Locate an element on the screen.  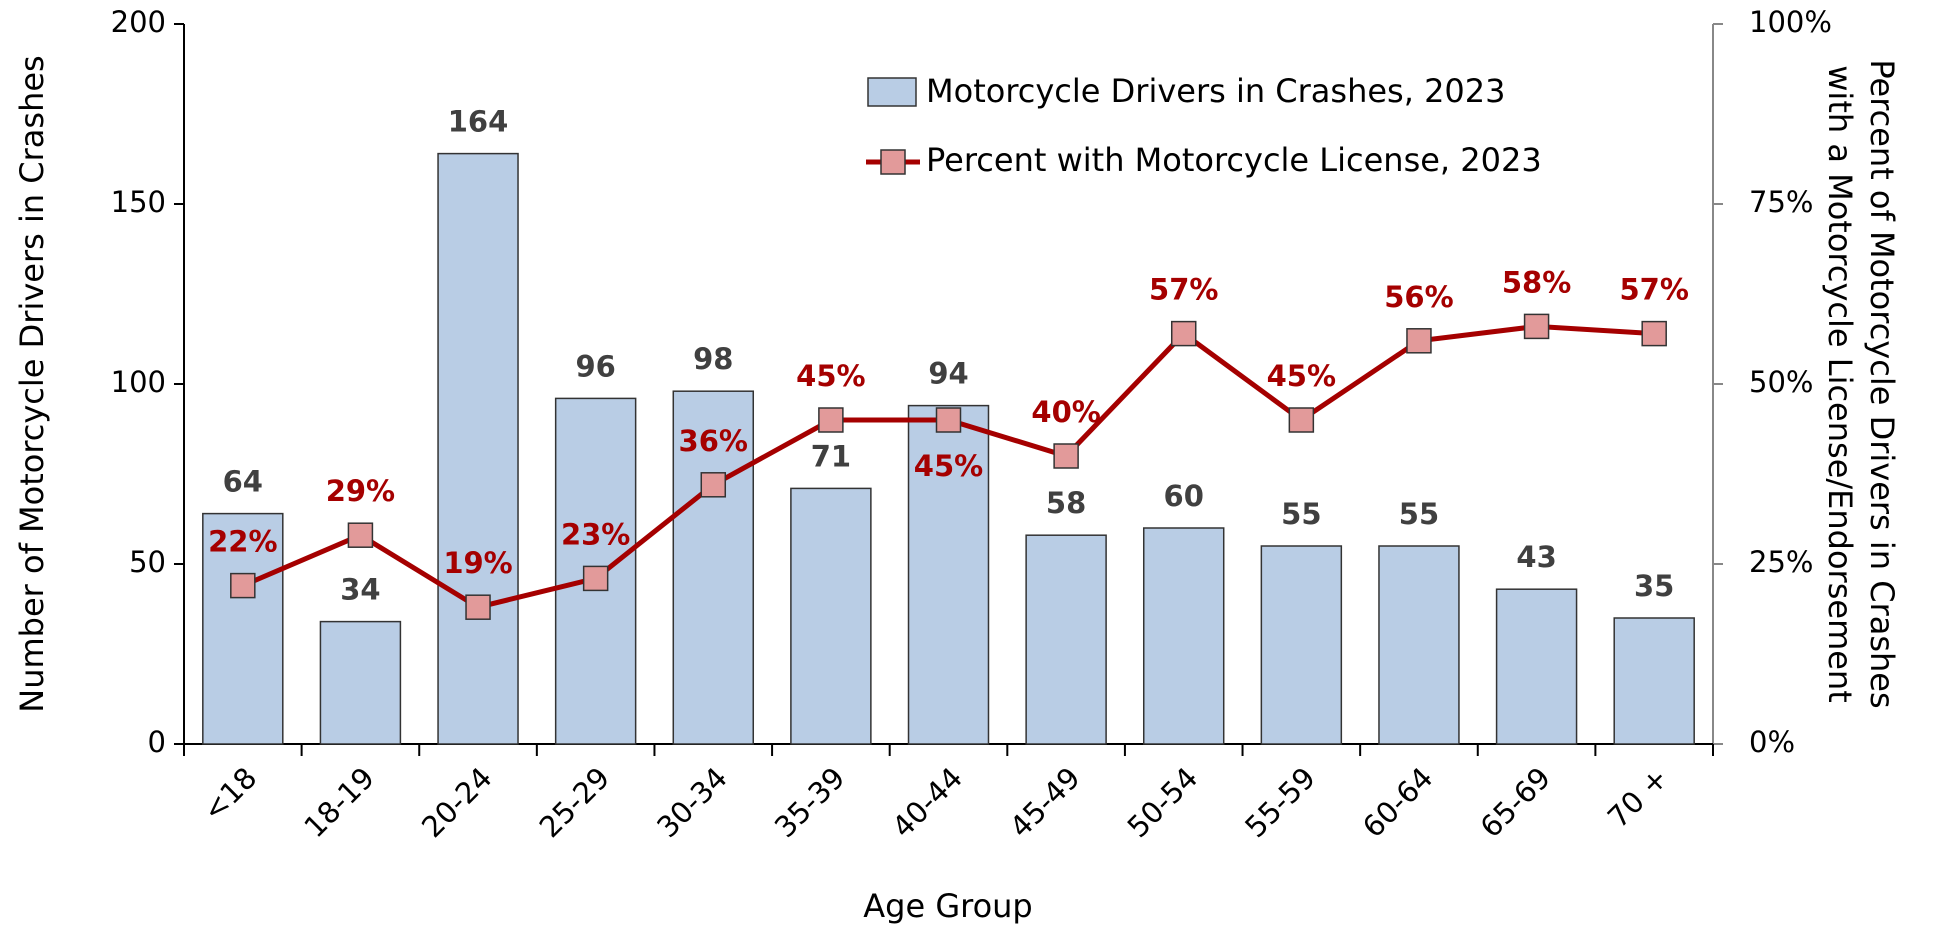
x-tick-label: 55-59 is located at coordinates (1280, 803).